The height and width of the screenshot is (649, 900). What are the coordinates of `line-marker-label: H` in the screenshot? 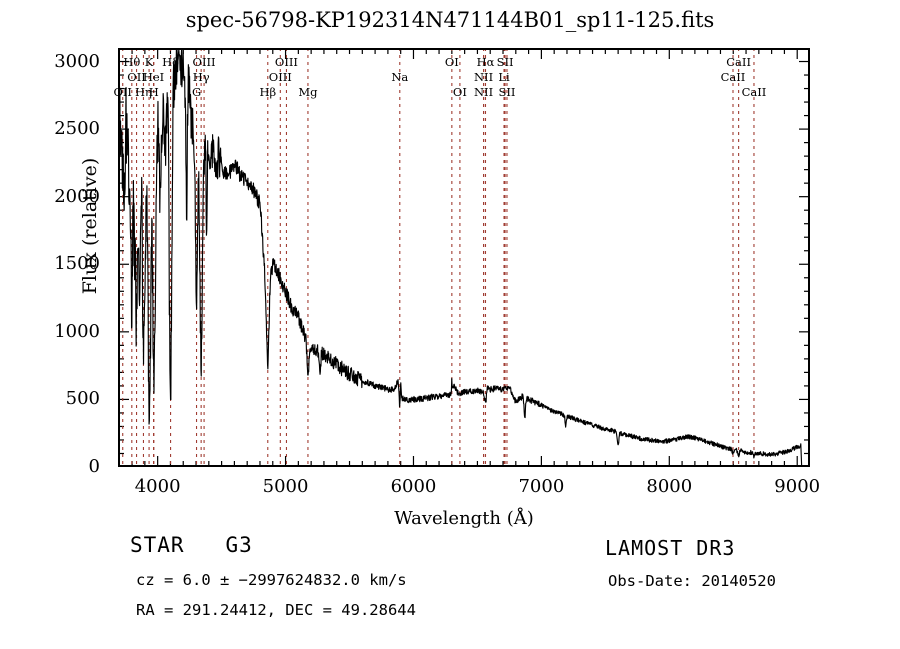 It's located at (153, 92).